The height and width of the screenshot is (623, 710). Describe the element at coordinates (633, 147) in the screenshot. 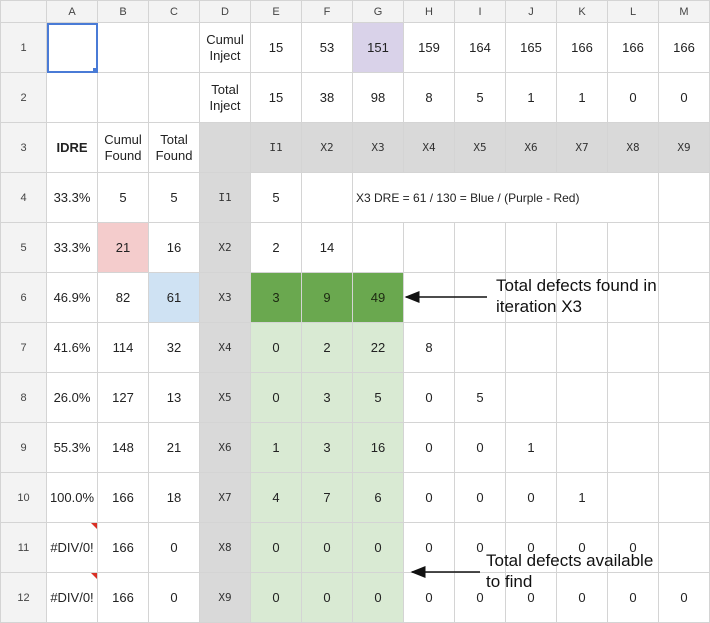

I see `cell-l3: X8` at that location.